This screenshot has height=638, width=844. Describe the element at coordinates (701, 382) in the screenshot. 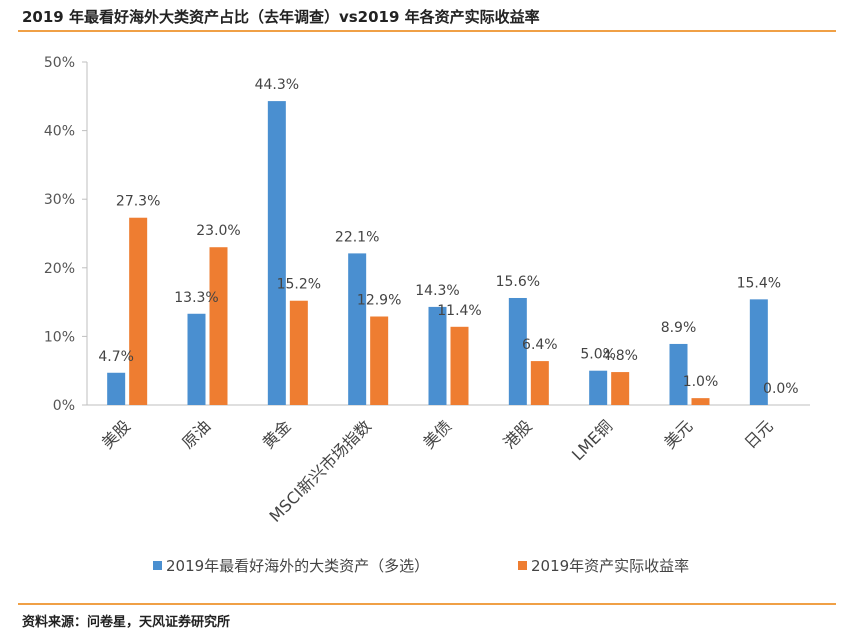

I see `data-label: 1.0%` at that location.